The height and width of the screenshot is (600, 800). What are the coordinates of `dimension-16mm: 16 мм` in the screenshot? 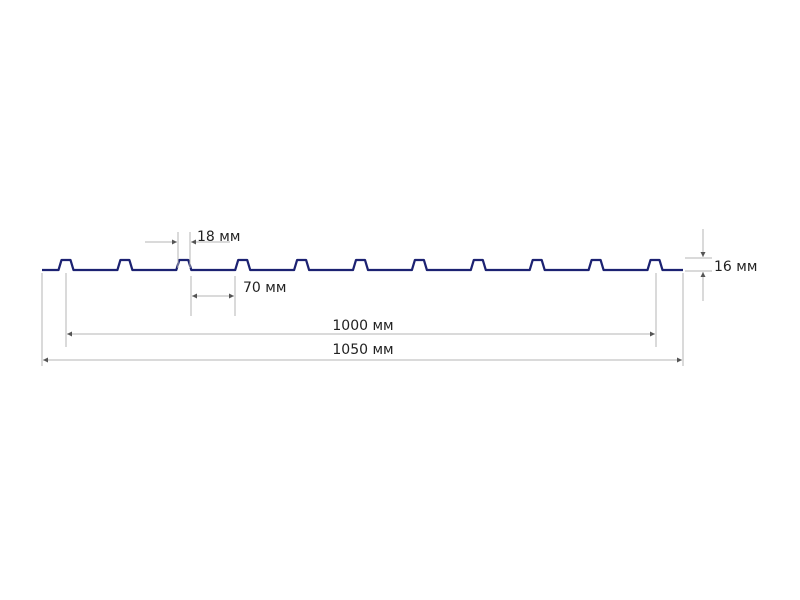 It's located at (721, 265).